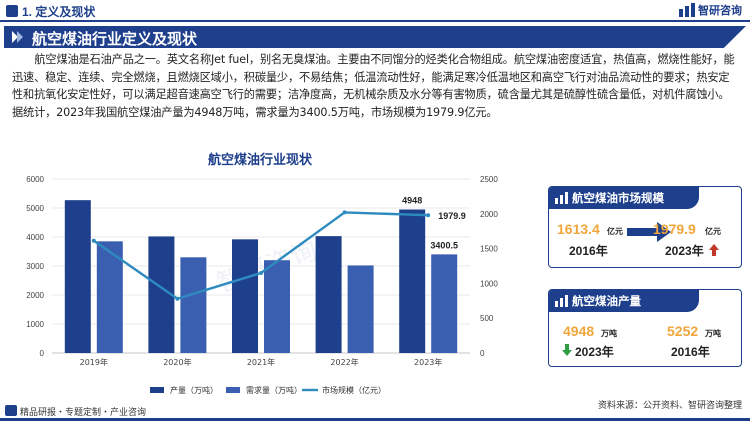  What do you see at coordinates (618, 199) in the screenshot?
I see `card-title: 航空煤油市场规模` at bounding box center [618, 199].